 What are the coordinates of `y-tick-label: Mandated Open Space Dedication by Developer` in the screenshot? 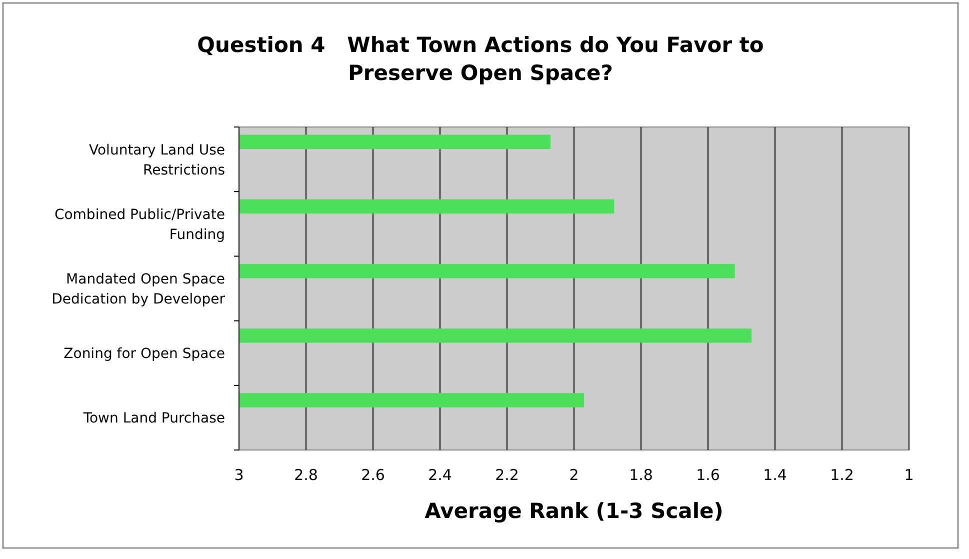 It's located at (139, 290).